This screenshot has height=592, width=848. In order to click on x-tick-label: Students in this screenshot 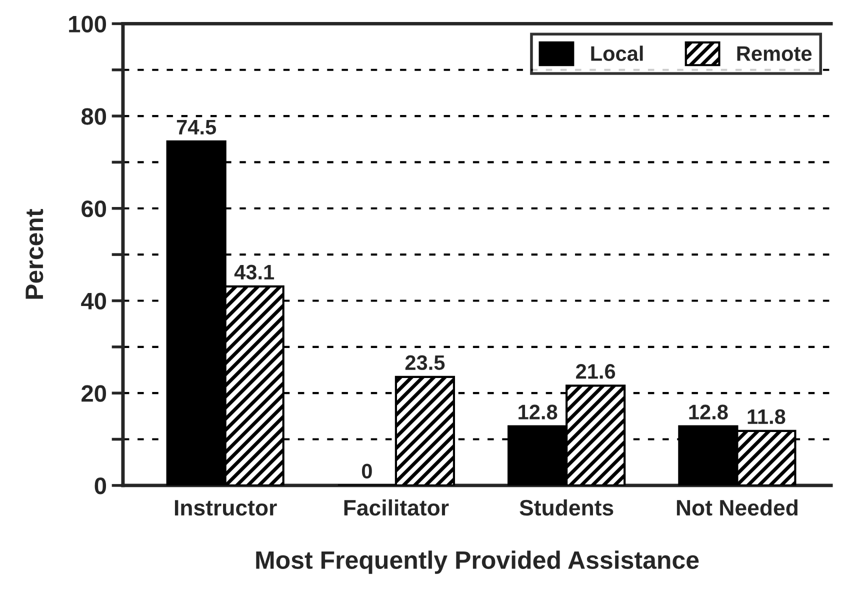, I will do `click(567, 507)`.